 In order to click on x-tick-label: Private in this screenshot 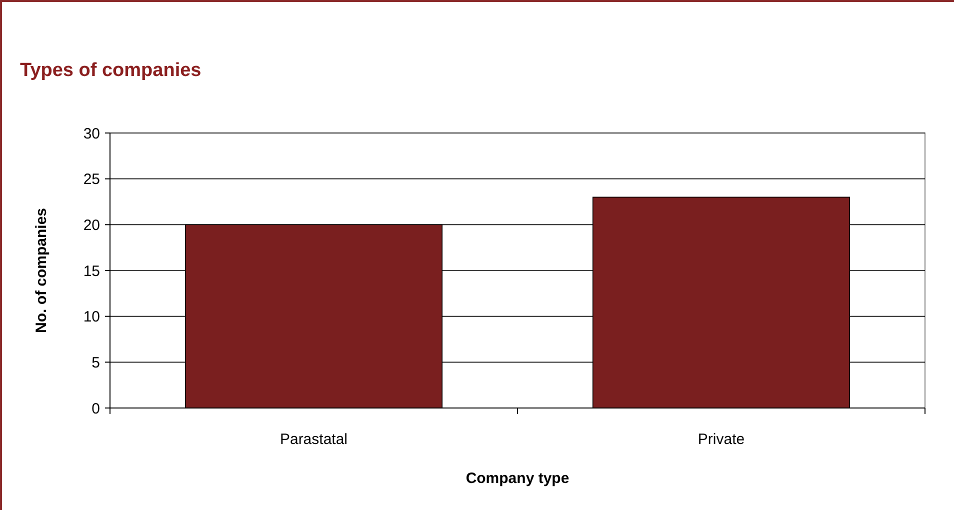, I will do `click(721, 439)`.